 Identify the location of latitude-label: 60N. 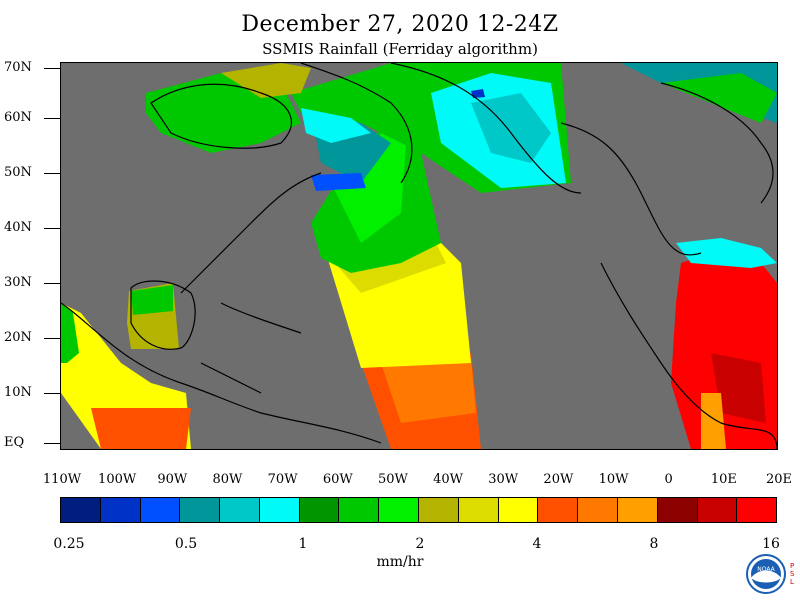
(18, 117).